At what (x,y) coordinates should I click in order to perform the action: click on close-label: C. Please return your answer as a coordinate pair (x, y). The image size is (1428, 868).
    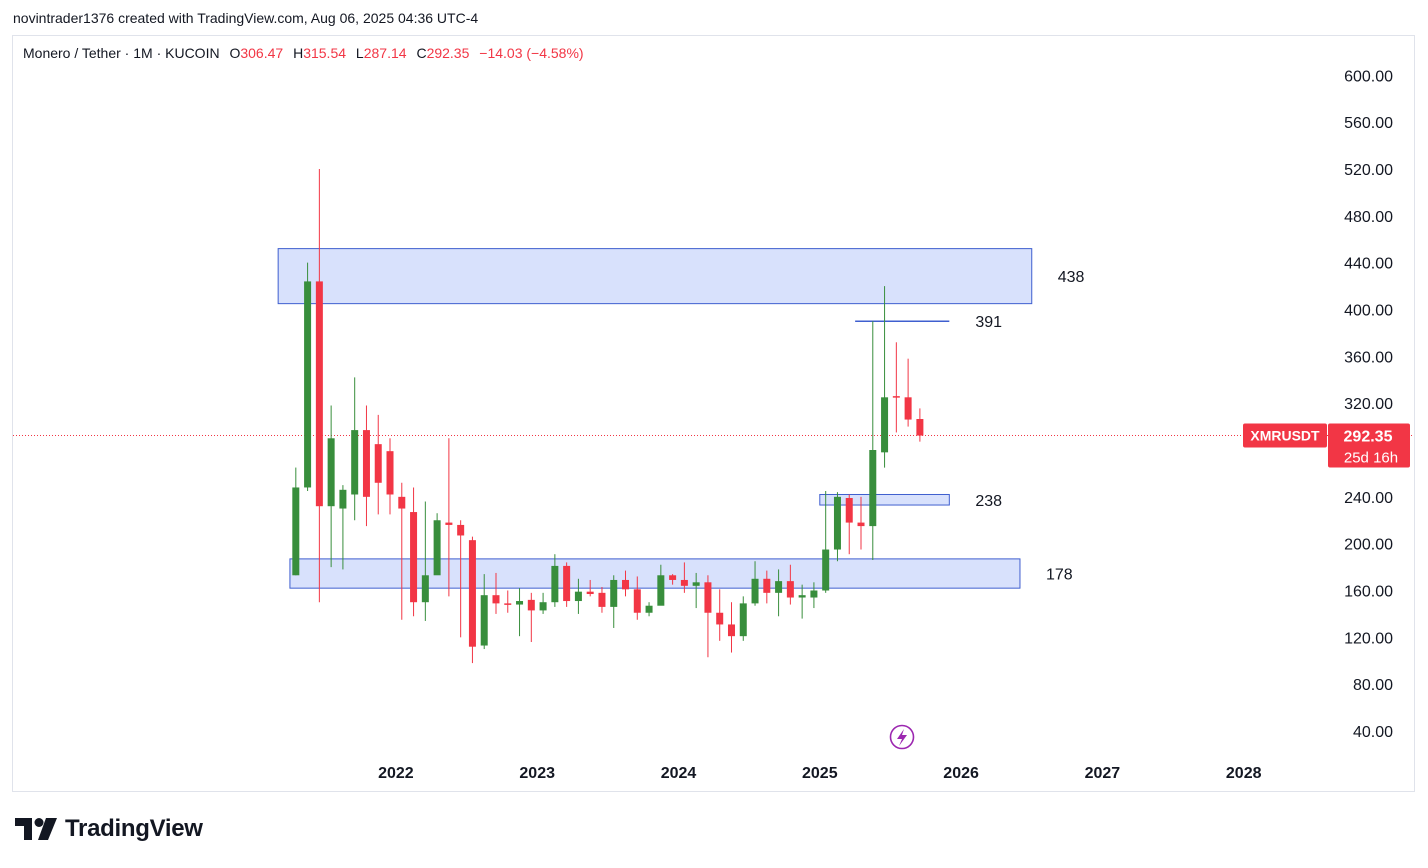
    Looking at the image, I should click on (421, 53).